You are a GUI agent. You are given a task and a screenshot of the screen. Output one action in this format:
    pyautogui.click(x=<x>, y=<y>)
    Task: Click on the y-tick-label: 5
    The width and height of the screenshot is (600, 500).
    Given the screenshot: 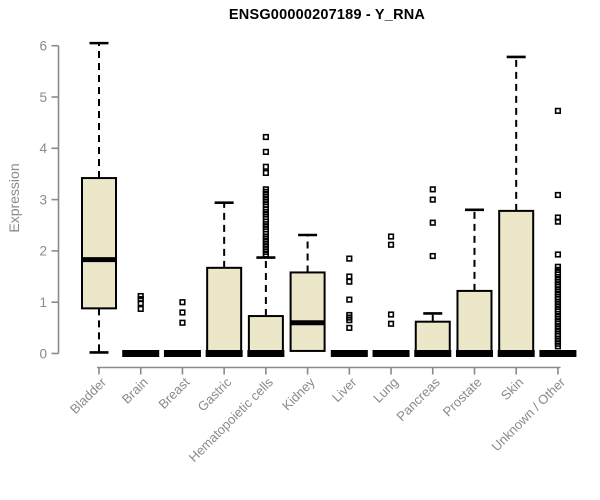 What is the action you would take?
    pyautogui.click(x=43, y=97)
    